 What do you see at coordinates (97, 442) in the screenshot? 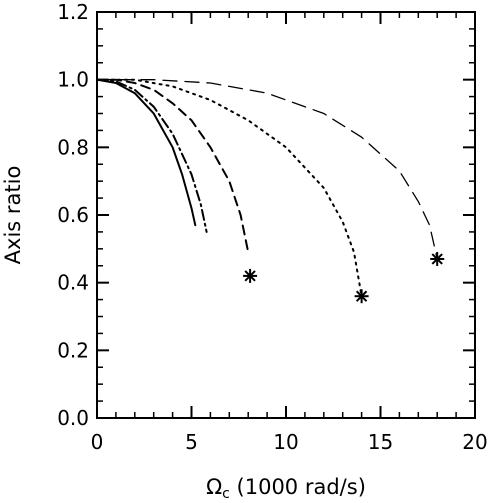
I see `x-tick-label: 0` at bounding box center [97, 442].